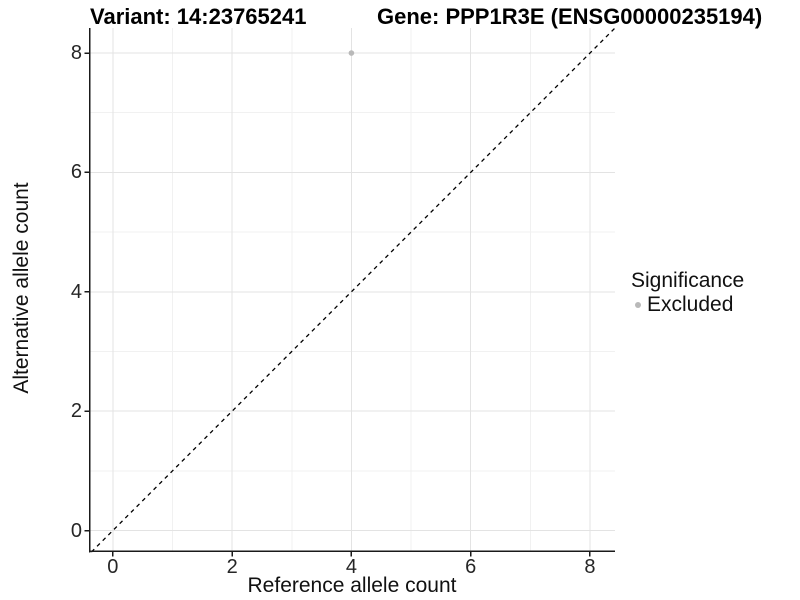 This screenshot has width=800, height=600. Describe the element at coordinates (351, 567) in the screenshot. I see `x-tick-label: 4` at that location.